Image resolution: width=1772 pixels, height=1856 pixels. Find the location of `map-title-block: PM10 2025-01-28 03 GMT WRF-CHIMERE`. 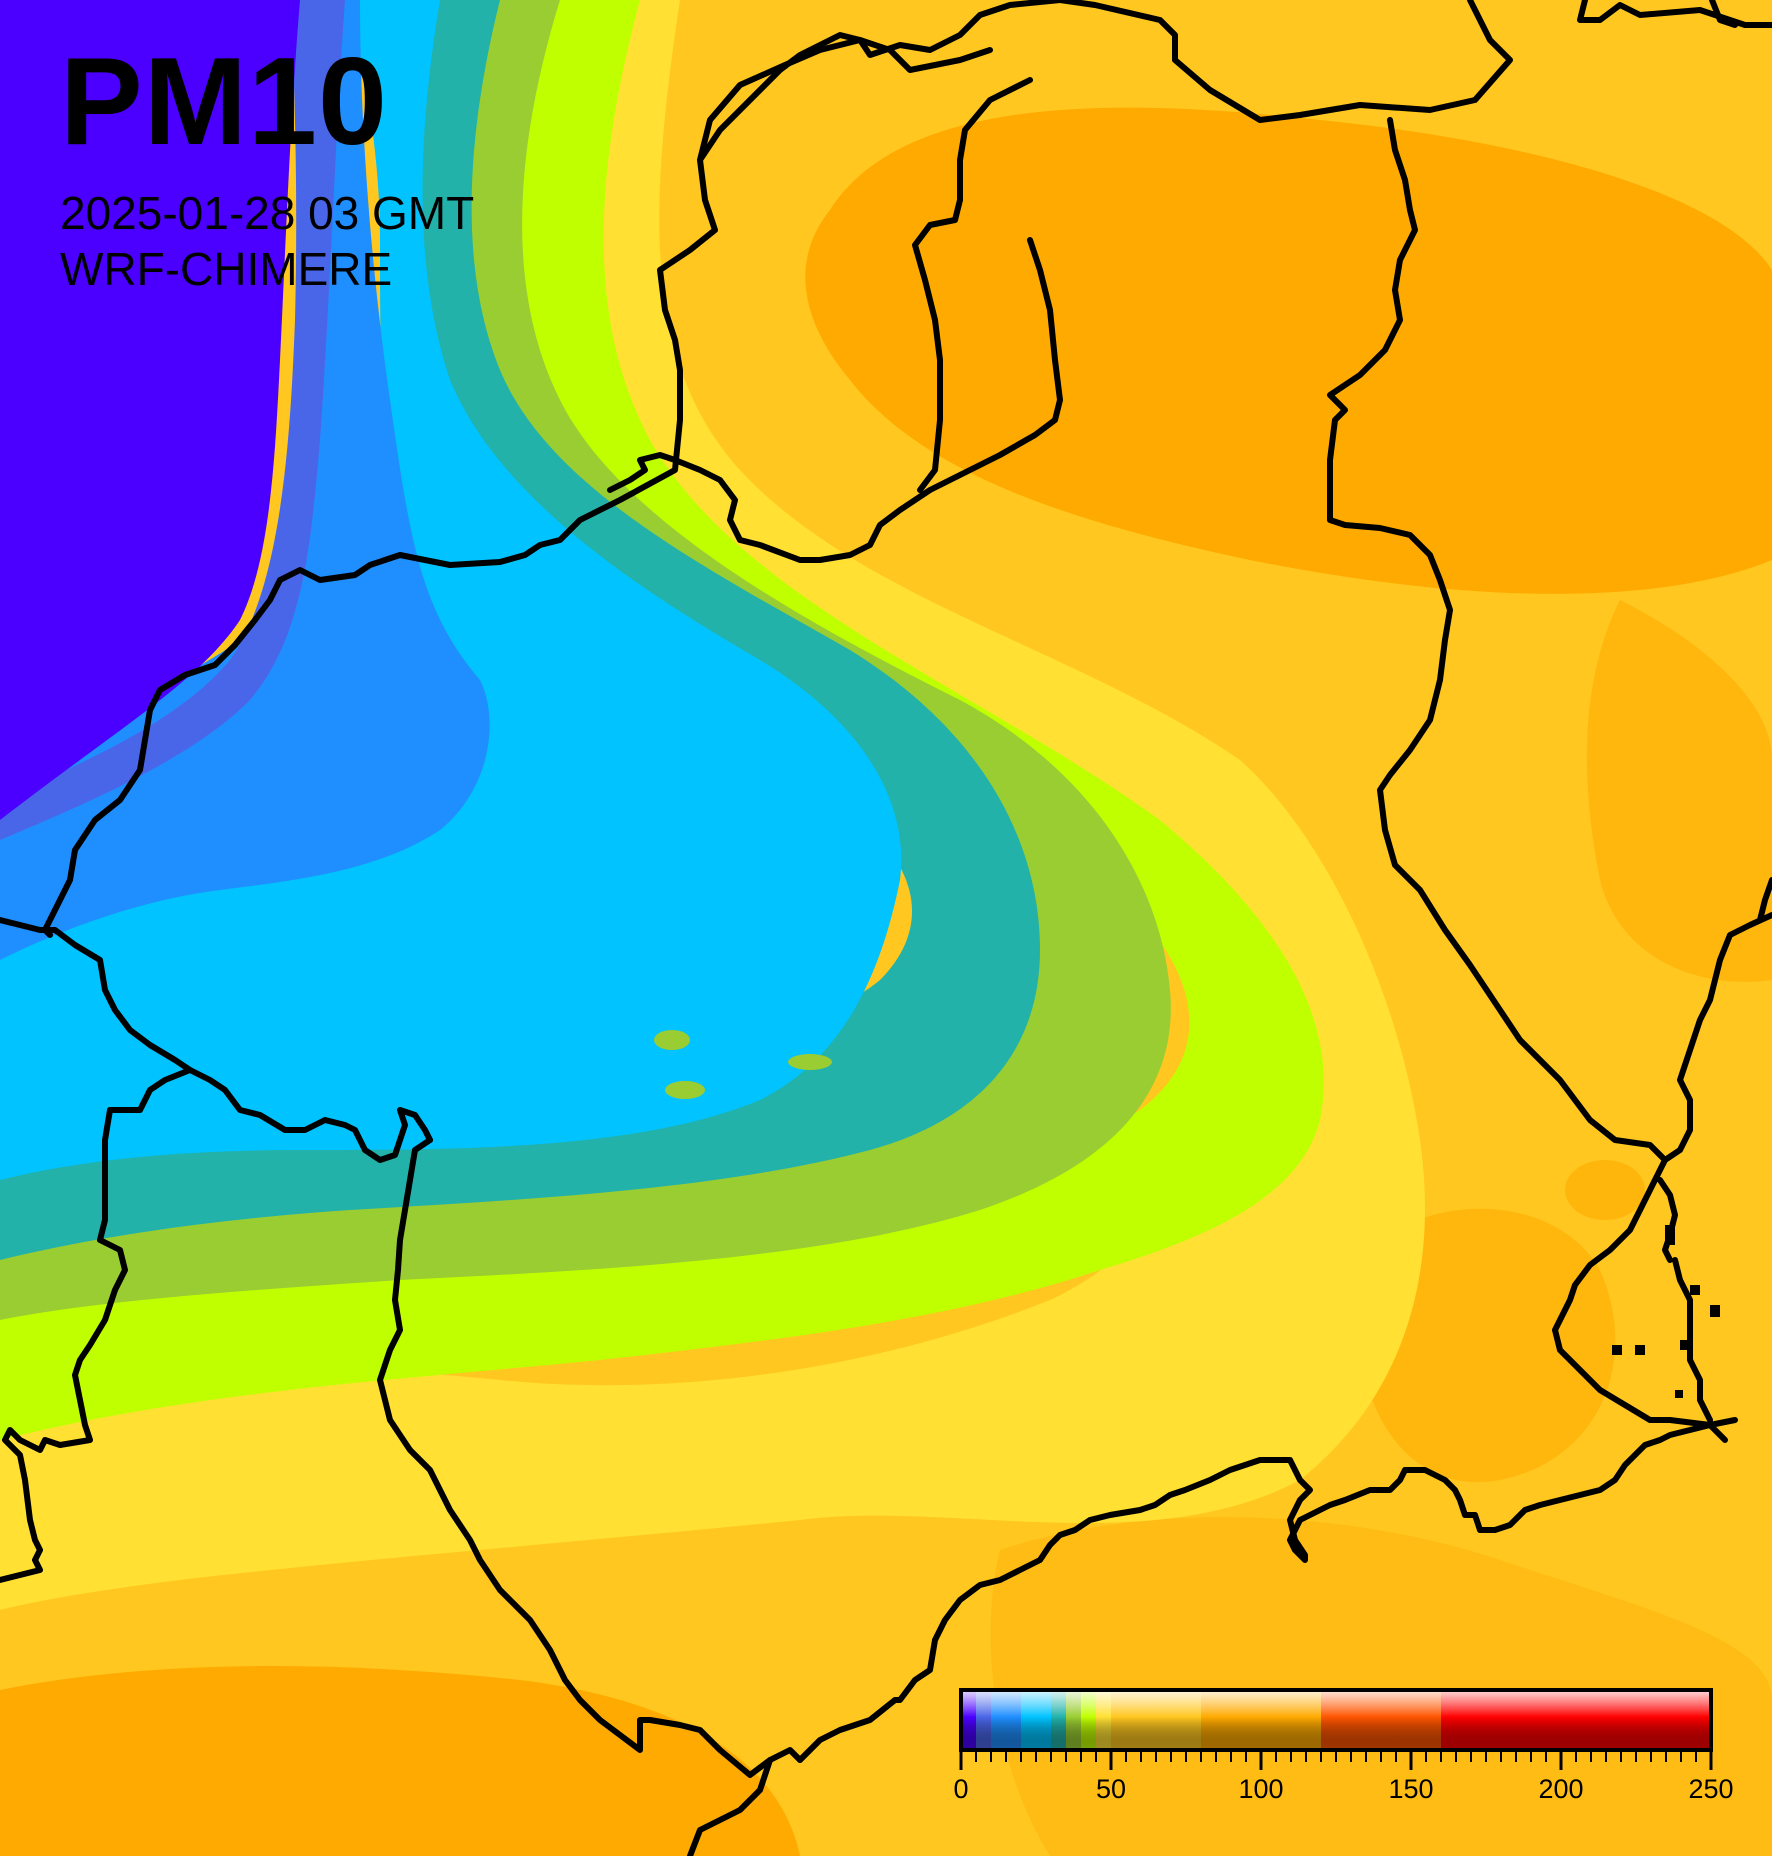

map-title-block: PM10 2025-01-28 03 GMT WRF-CHIMERE is located at coordinates (267, 166).